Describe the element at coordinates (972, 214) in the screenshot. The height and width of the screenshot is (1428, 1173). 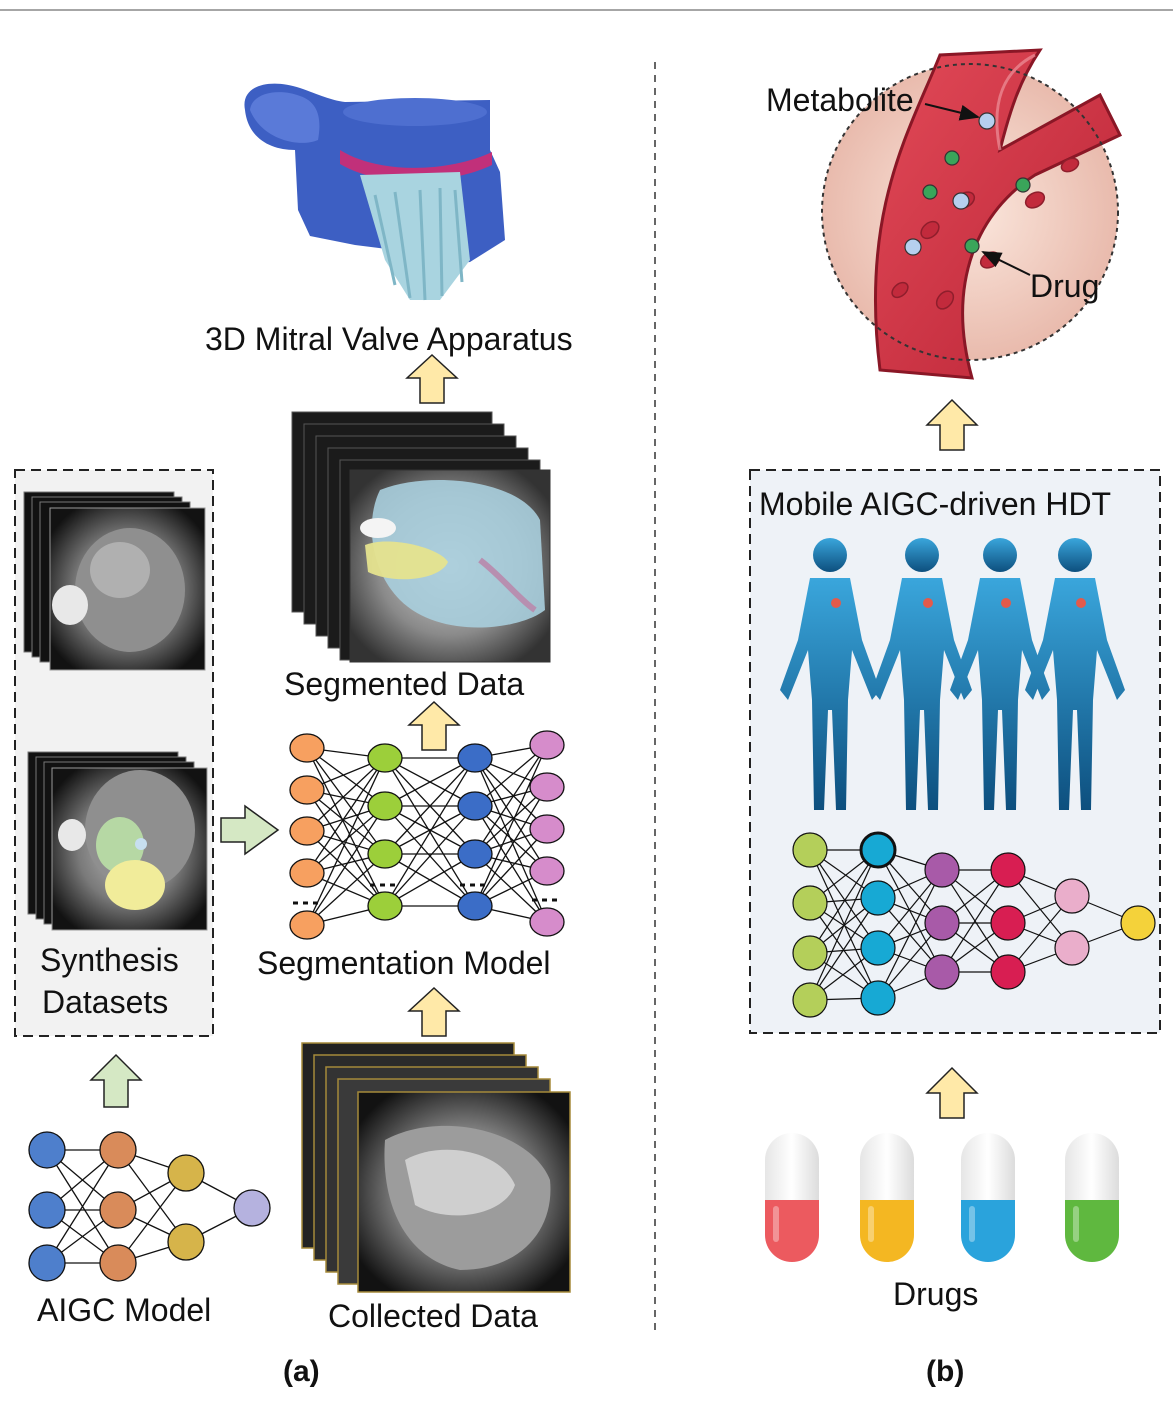
I see `vessel-zoom-circle` at that location.